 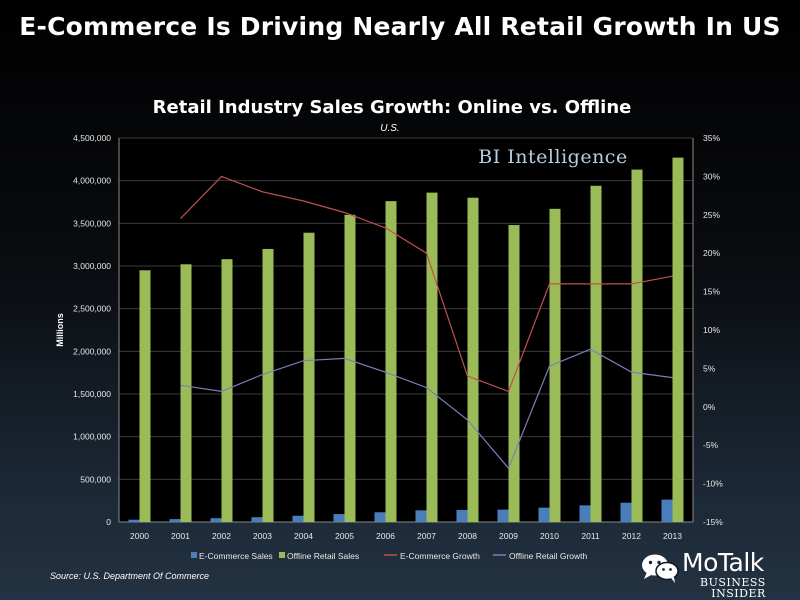 I want to click on x-tick-label: 2005, so click(x=344, y=536).